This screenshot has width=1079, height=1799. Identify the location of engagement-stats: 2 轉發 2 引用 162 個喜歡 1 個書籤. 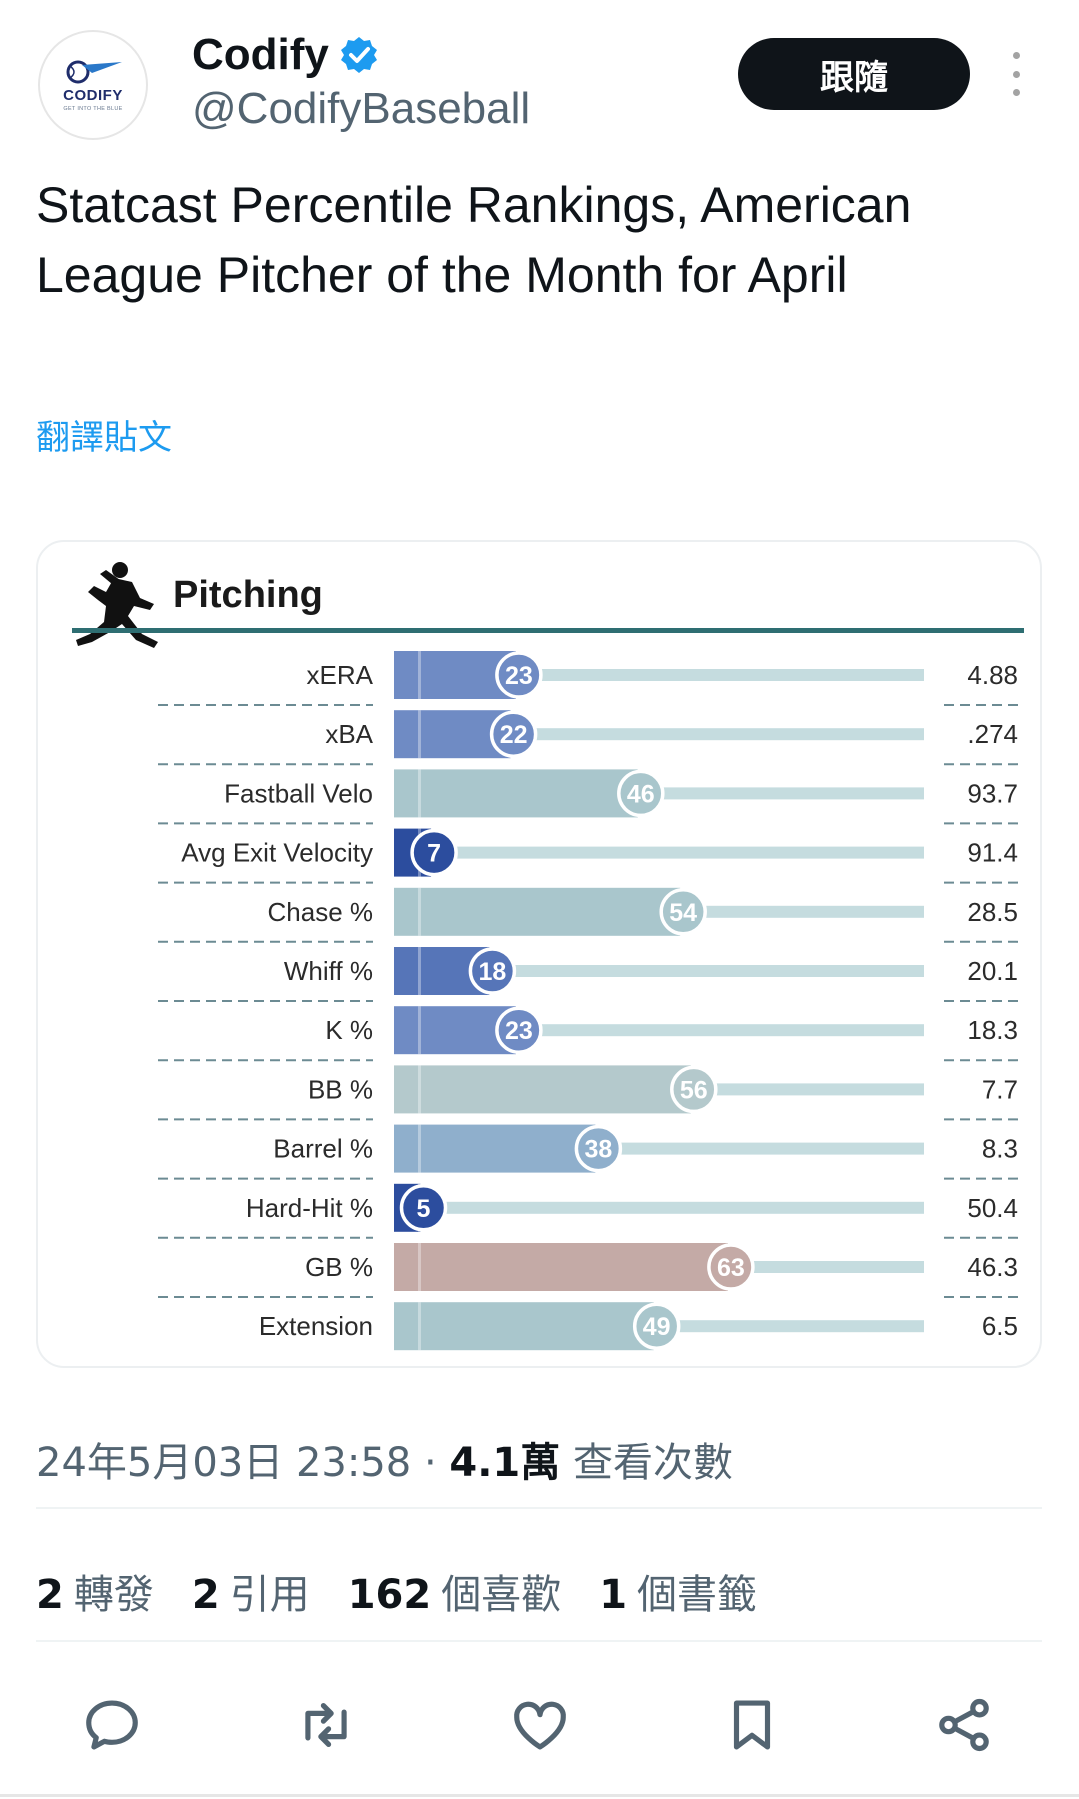
(415, 1591).